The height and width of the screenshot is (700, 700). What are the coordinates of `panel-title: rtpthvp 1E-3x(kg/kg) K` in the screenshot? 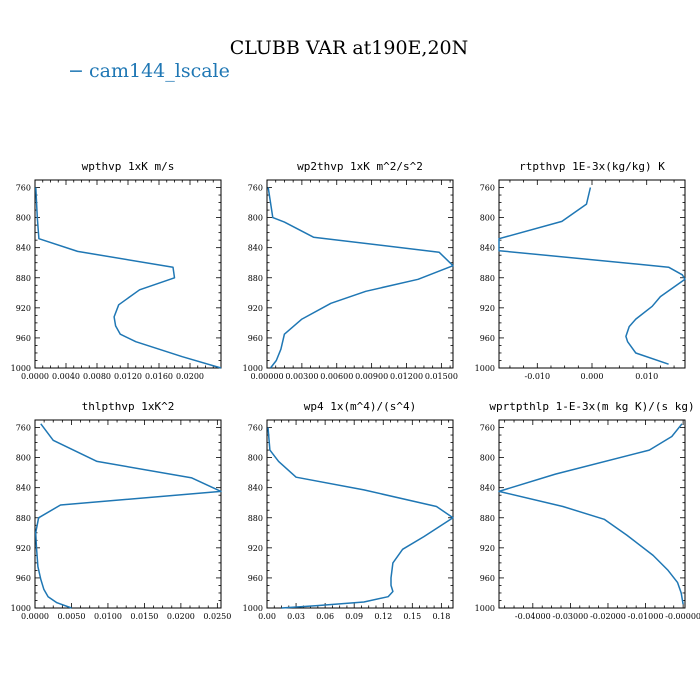 It's located at (592, 166).